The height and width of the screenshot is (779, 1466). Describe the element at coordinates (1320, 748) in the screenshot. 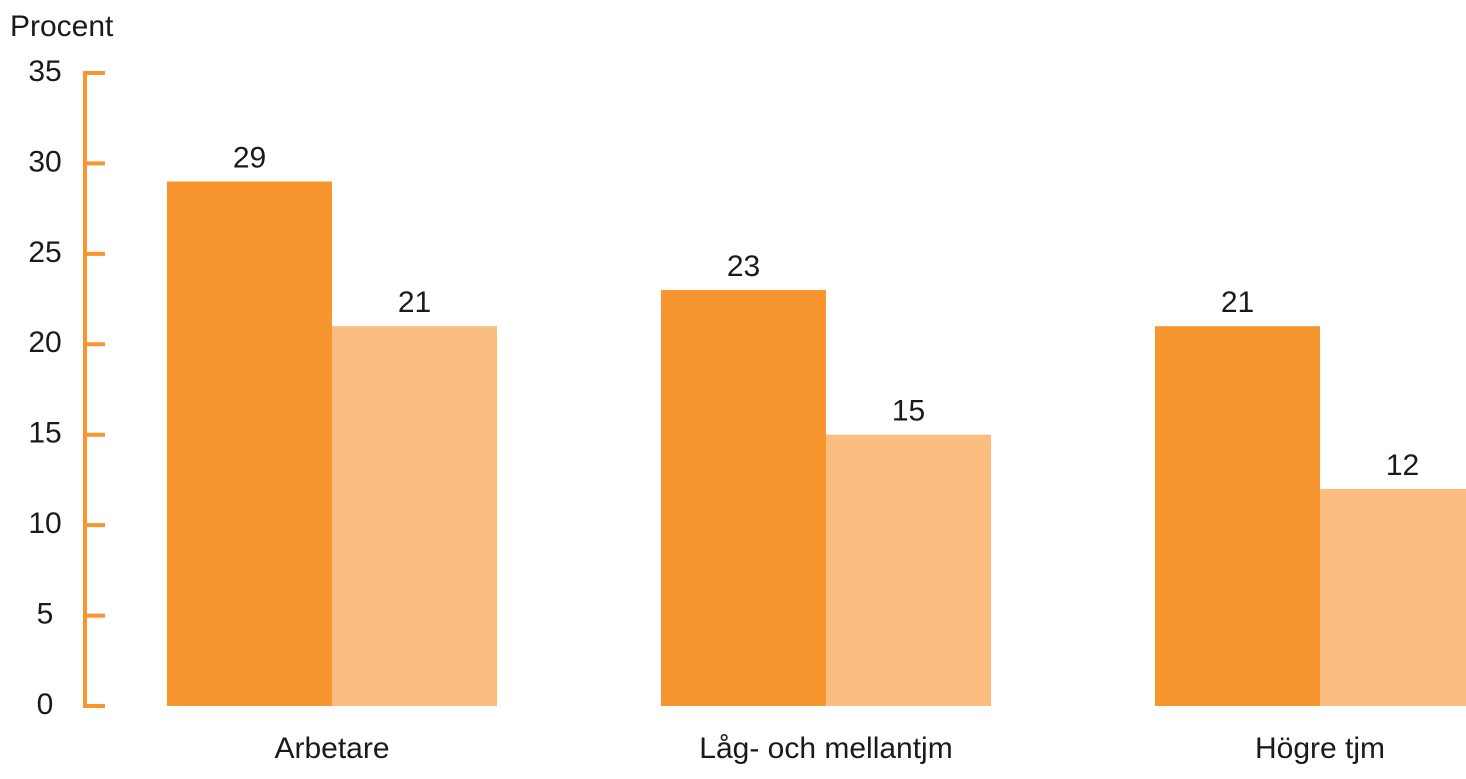

I see `x-tick-label: Högre tjm` at that location.